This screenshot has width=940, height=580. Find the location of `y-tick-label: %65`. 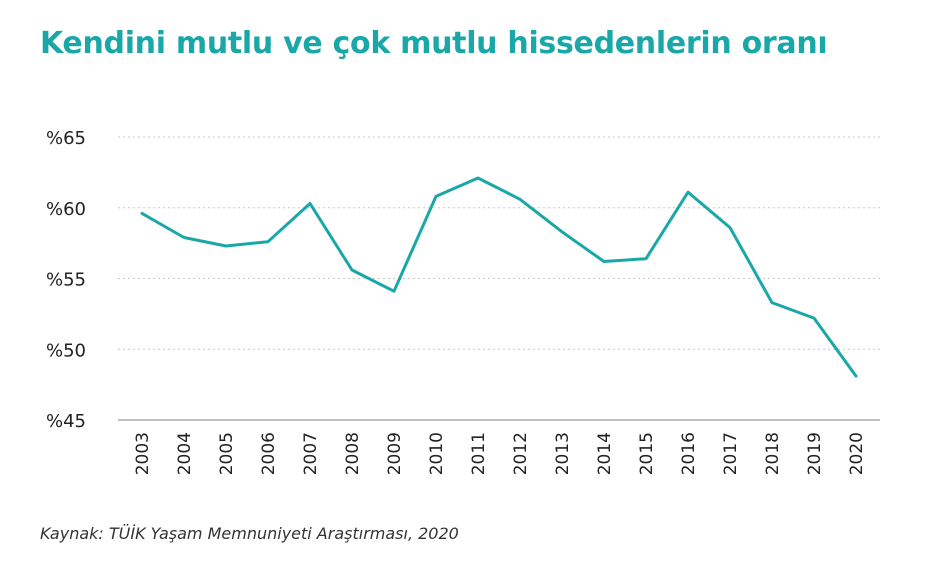

y-tick-label: %65 is located at coordinates (66, 138).